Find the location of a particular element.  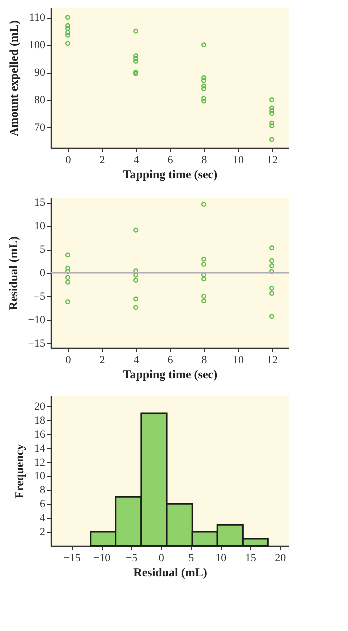

y-tick-label: −10 is located at coordinates (37, 320).